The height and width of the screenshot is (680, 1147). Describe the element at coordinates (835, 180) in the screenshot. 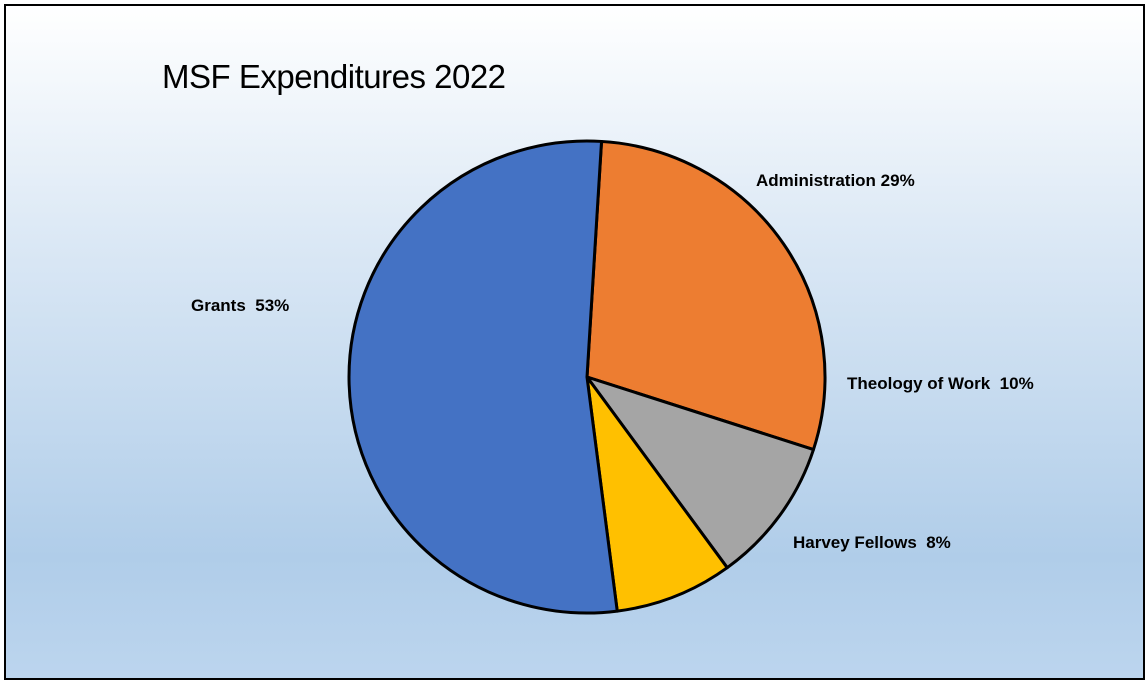

I see `data-label-administration: Administration 29%` at that location.